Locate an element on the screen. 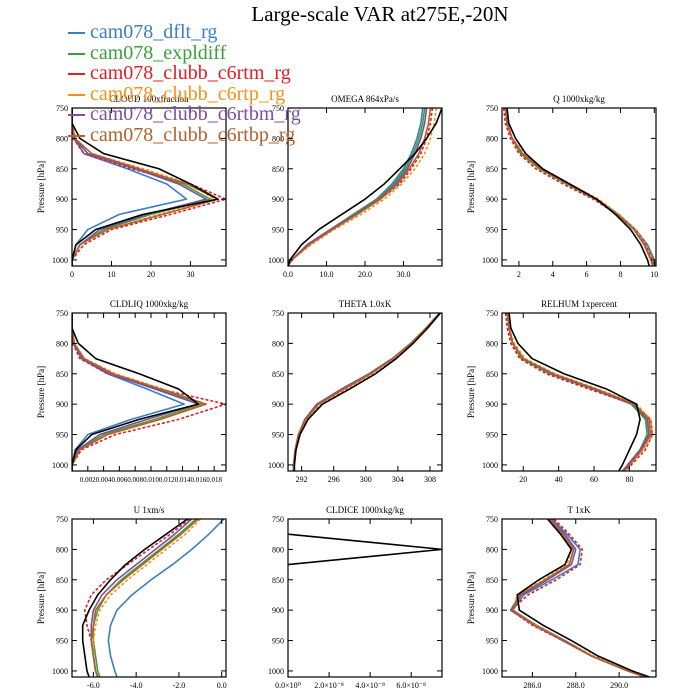 The image size is (700, 700). x-tick-label: 0.006 is located at coordinates (120, 480).